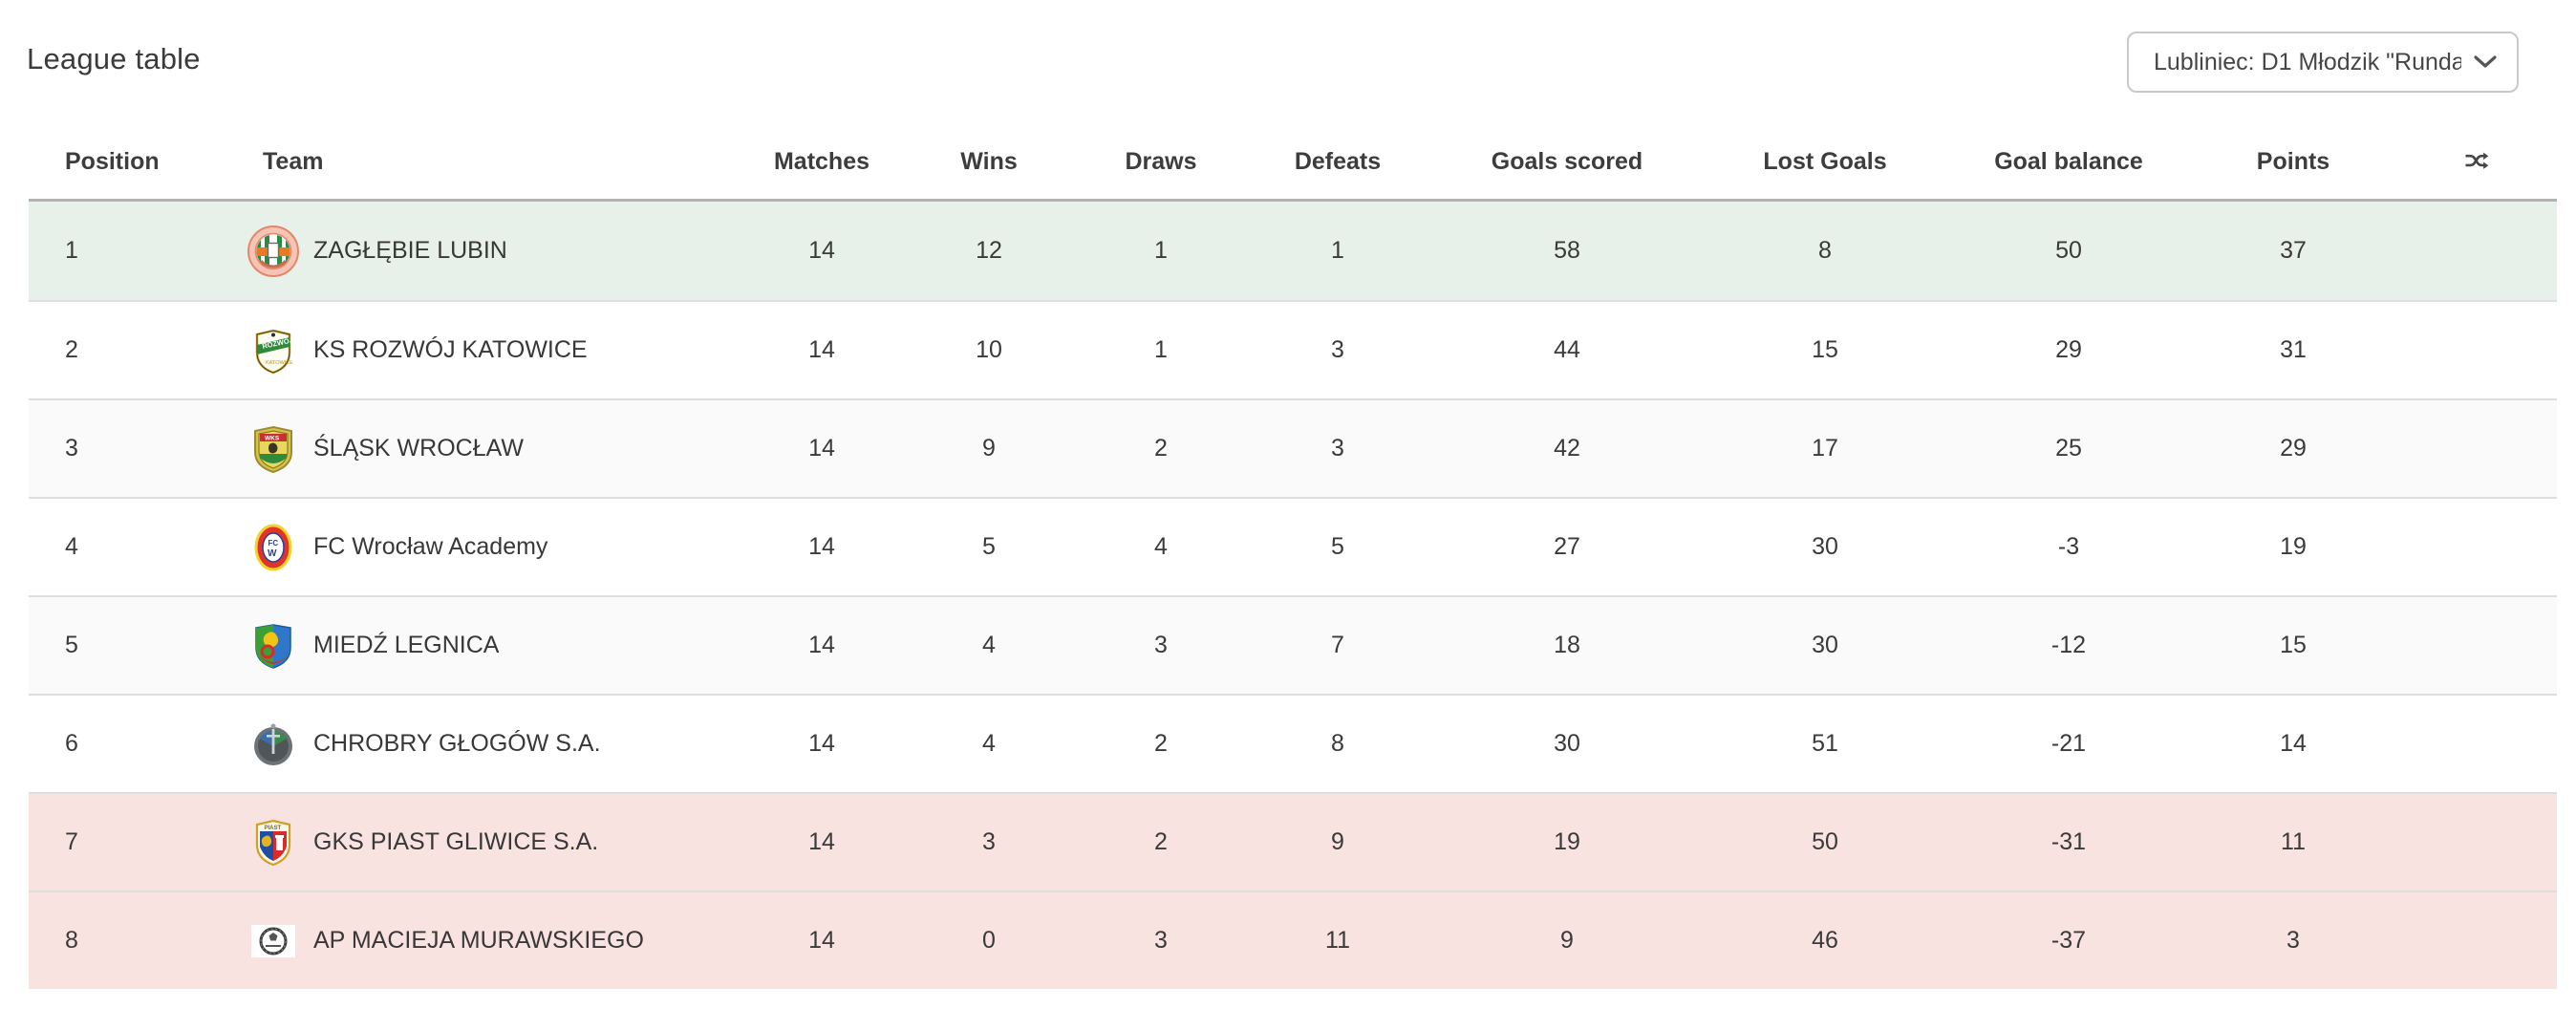  Describe the element at coordinates (2293, 250) in the screenshot. I see `points-cell: 37` at that location.